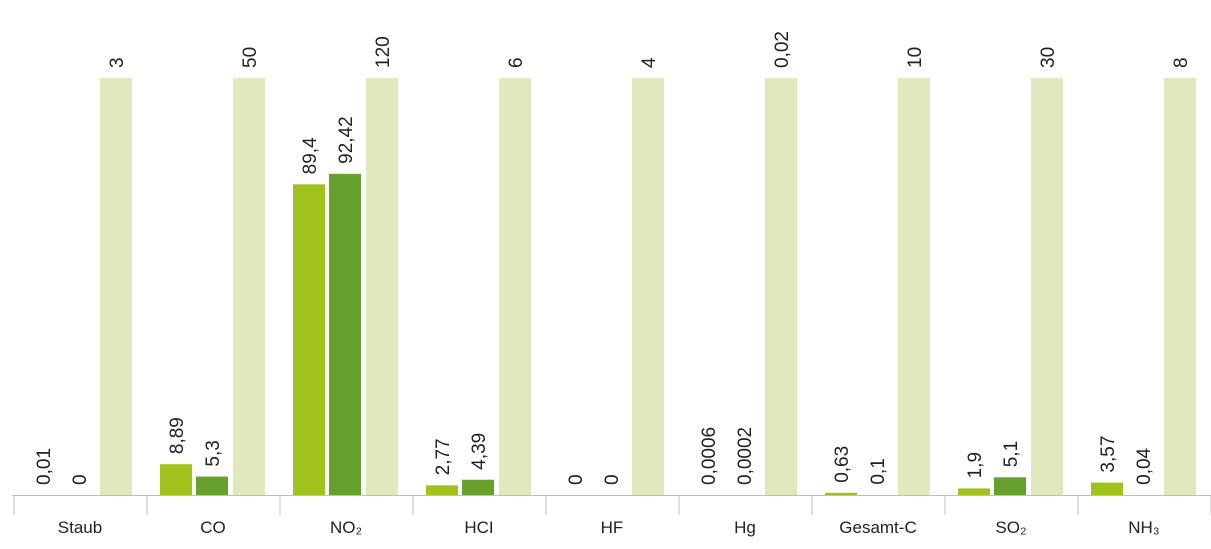  I want to click on value-label: 4, so click(649, 62).